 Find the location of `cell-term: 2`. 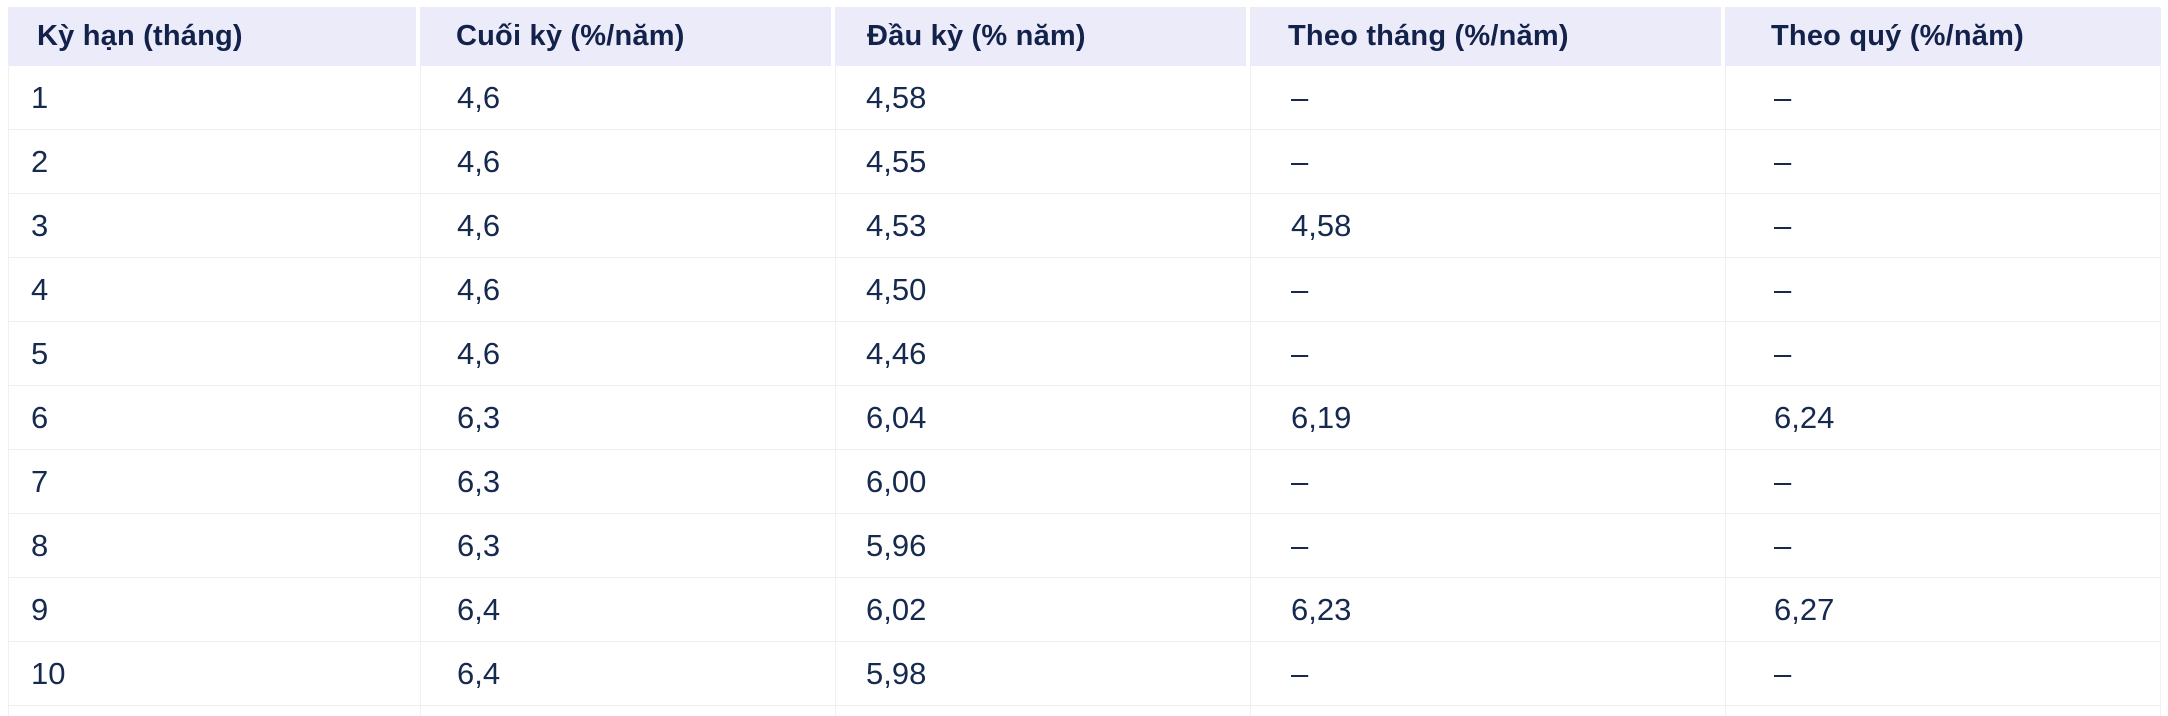

cell-term: 2 is located at coordinates (215, 161).